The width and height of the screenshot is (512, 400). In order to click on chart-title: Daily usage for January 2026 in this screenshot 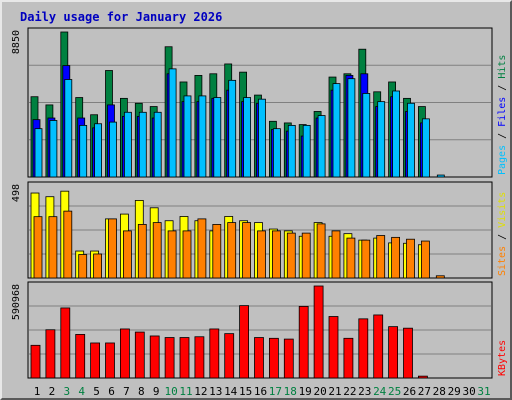, I will do `click(121, 17)`.